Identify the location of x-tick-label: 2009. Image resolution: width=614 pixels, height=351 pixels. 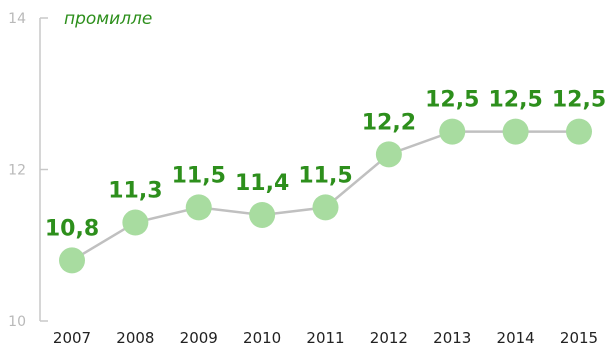
(199, 338).